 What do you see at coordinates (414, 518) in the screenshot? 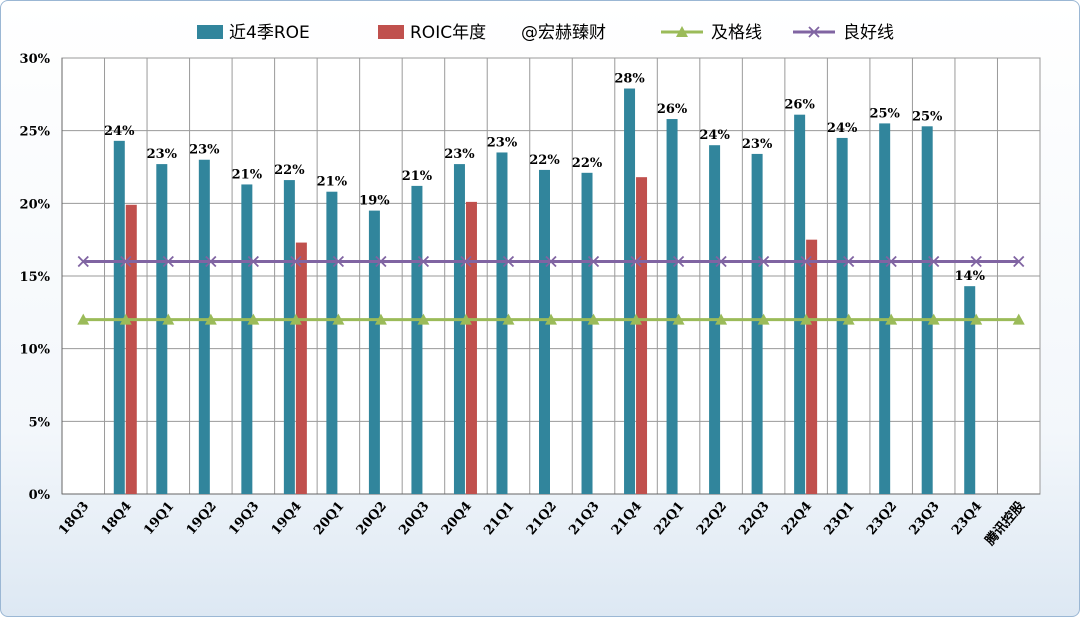
I see `x-tick-label: 20Q3` at bounding box center [414, 518].